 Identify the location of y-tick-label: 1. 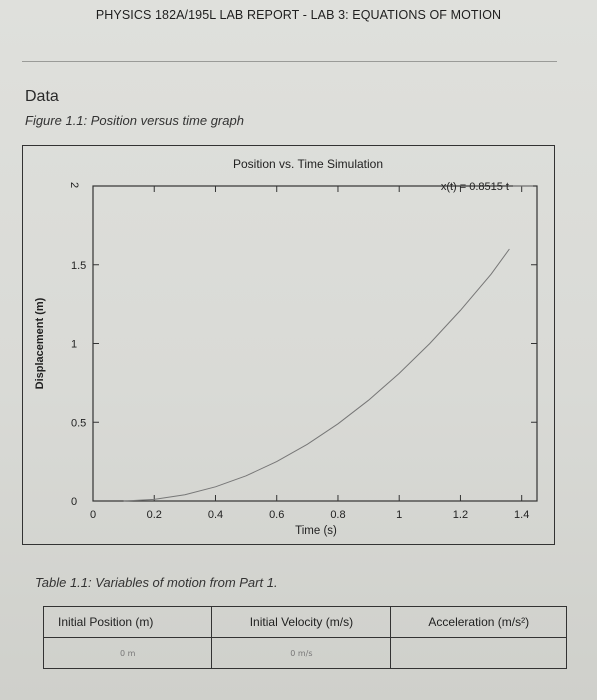
(74, 345).